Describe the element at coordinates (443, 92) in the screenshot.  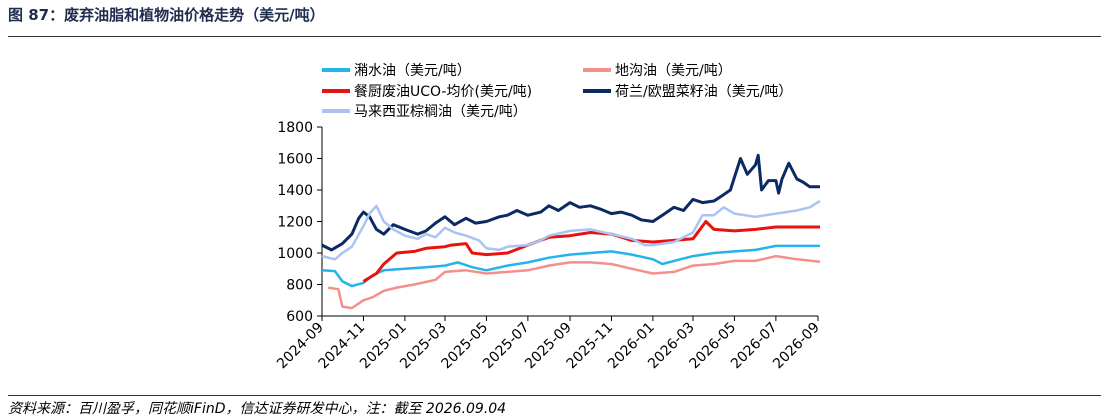
I see `legend-label-2: 餐厨废油UCO-均价(美元/吨)` at that location.